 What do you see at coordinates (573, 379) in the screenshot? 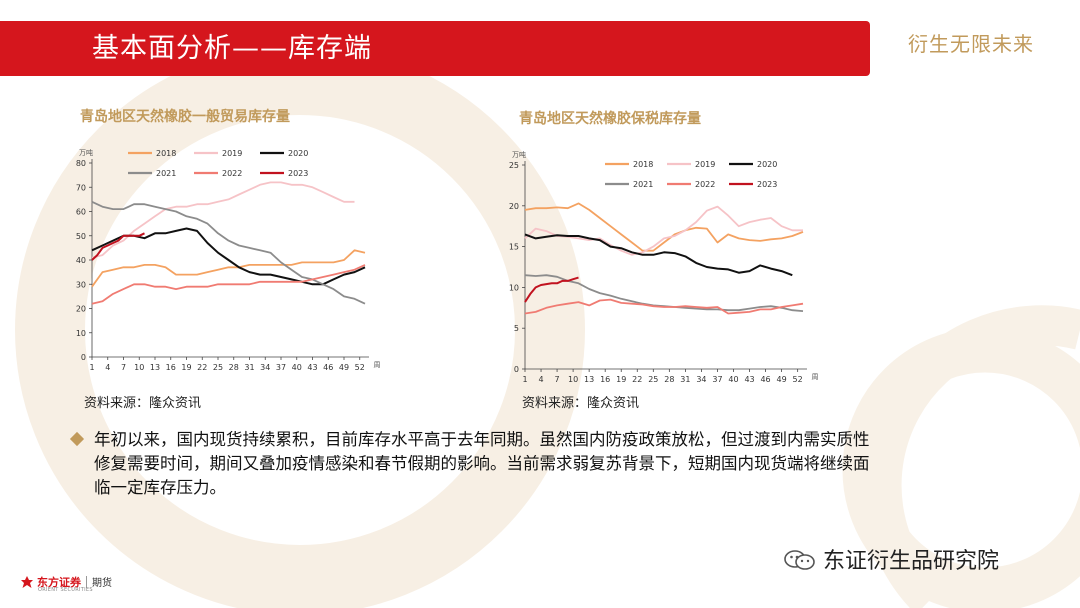
I see `right-chart-x-tick-label: 10` at bounding box center [573, 379].